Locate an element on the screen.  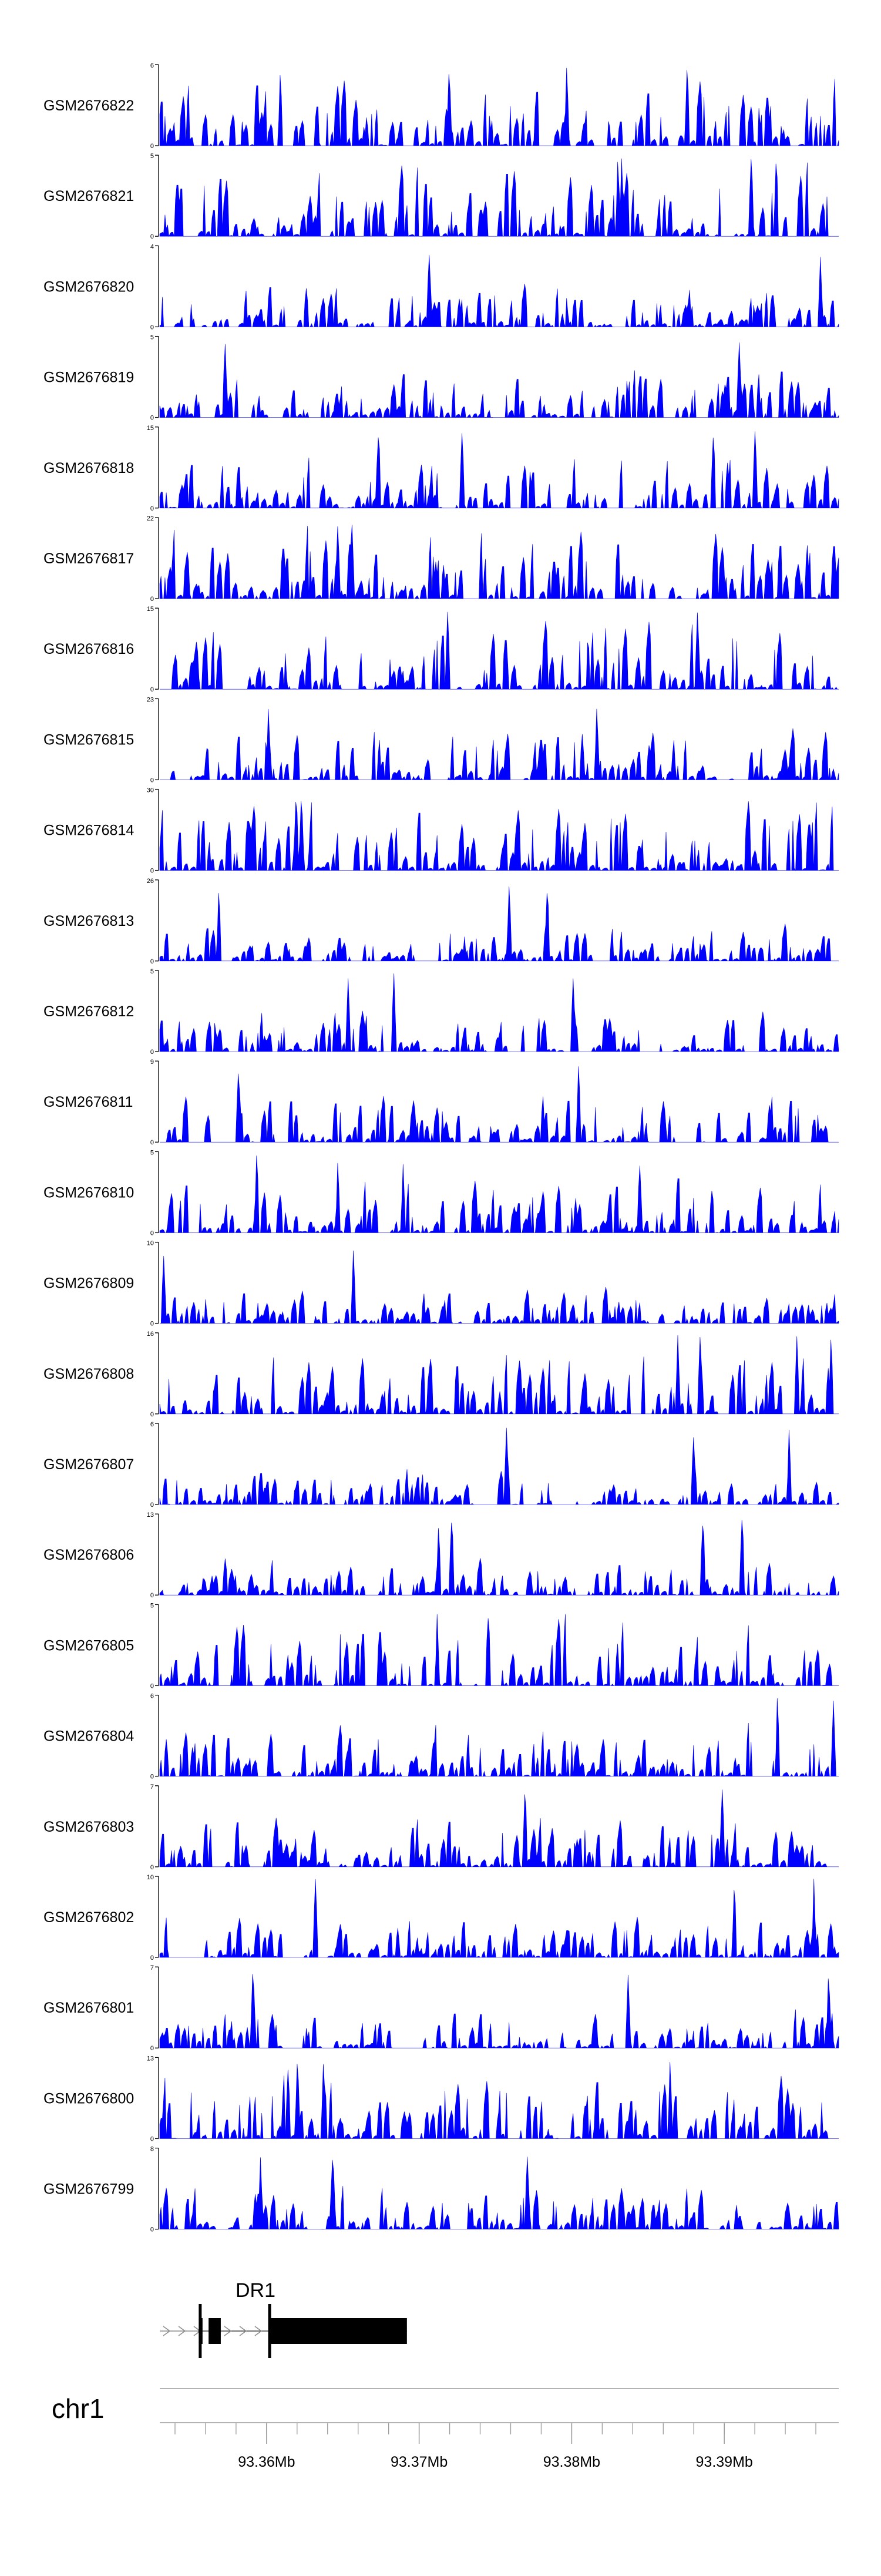
tick-label: 93.38Mb is located at coordinates (572, 2462).